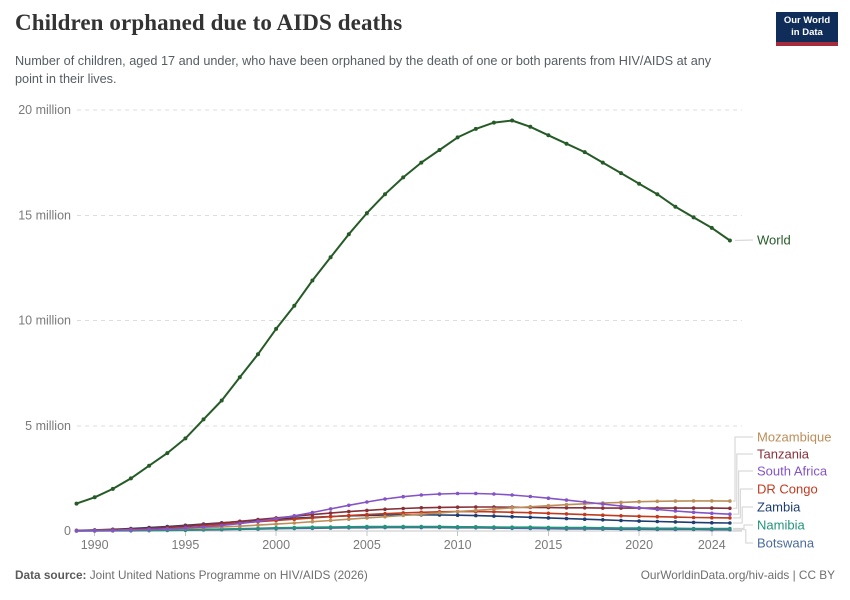  Describe the element at coordinates (457, 527) in the screenshot. I see `series-point-namibia-2010` at that location.